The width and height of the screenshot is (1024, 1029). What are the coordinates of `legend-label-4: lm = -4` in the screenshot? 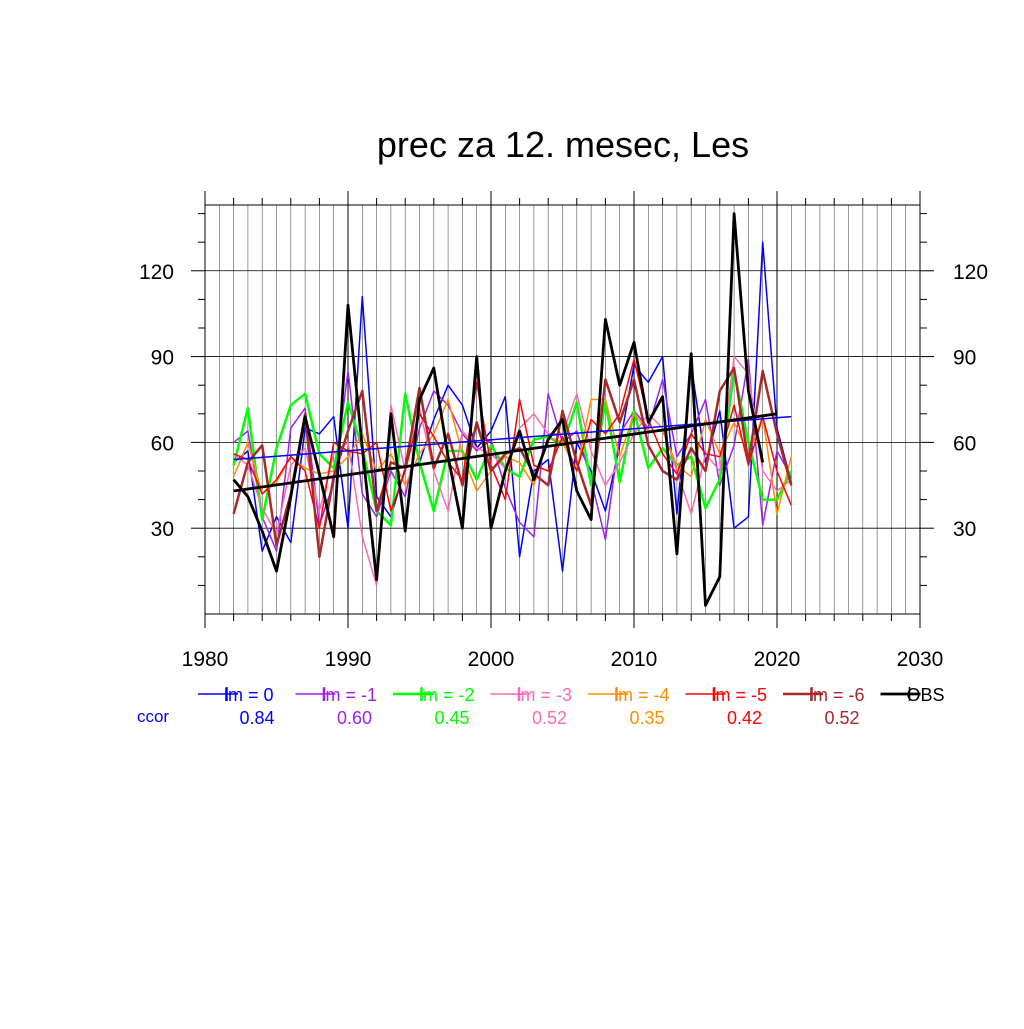 It's located at (642, 695).